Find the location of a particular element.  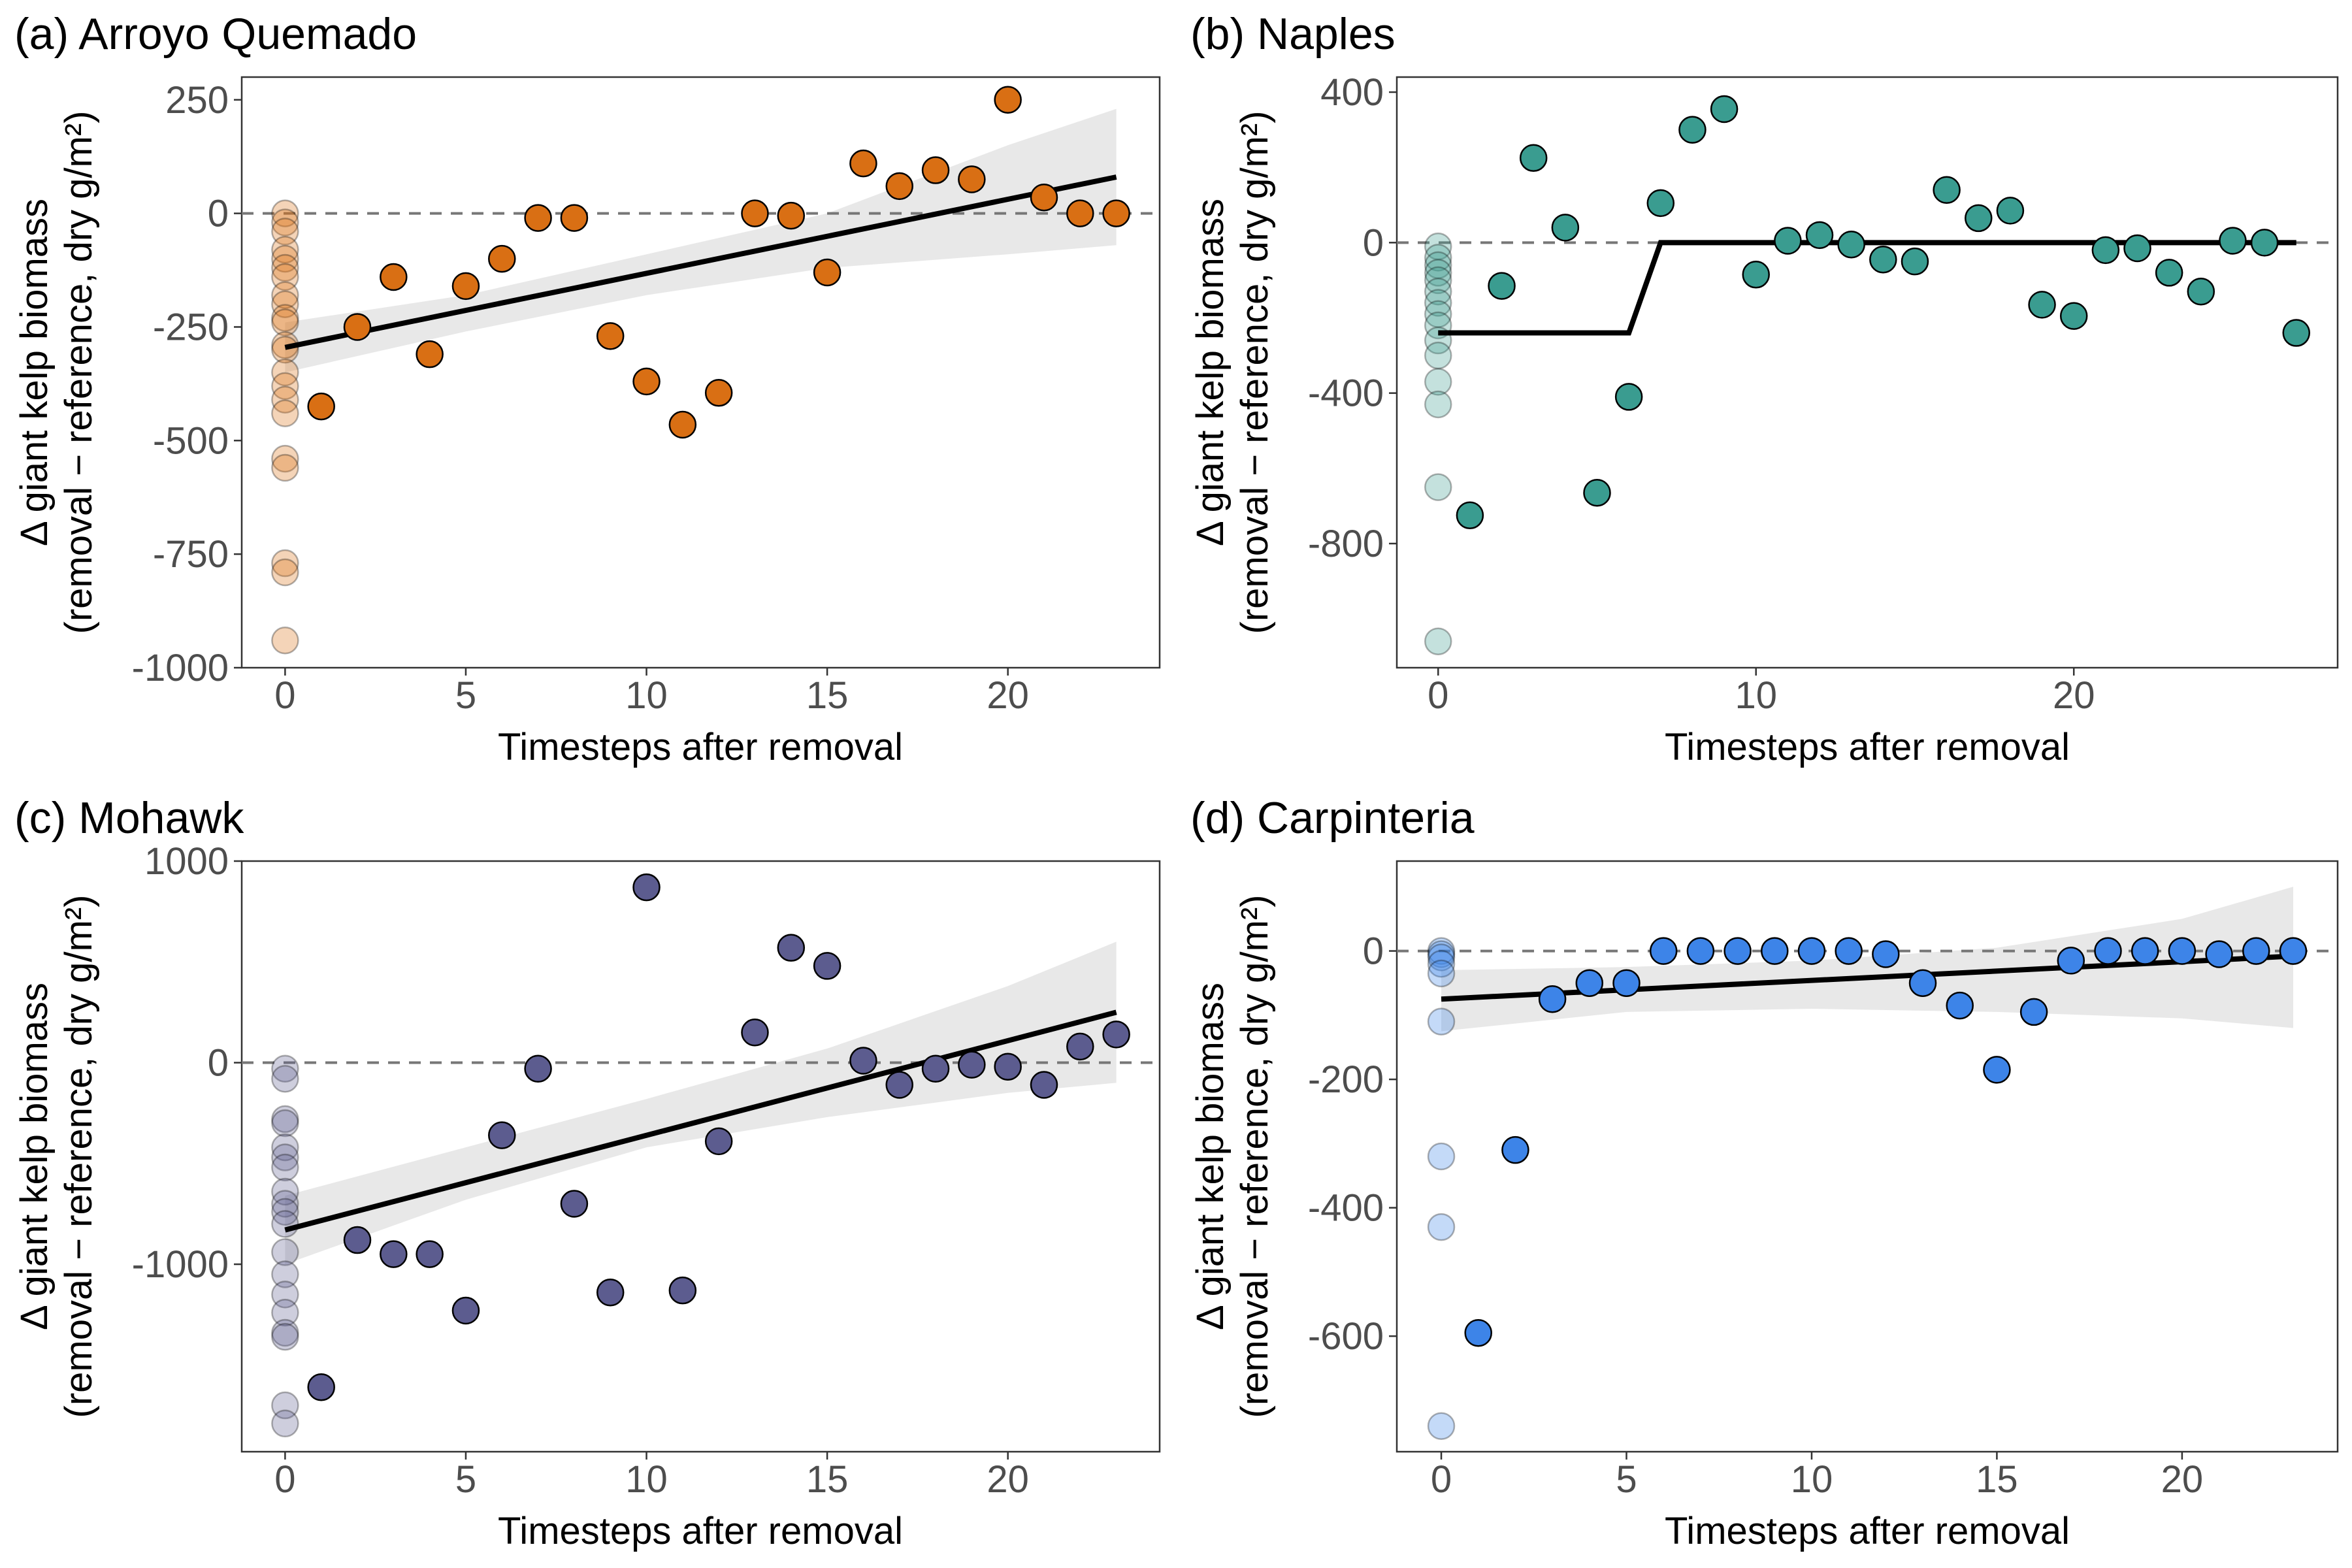

confidence-band is located at coordinates (701, 1103).